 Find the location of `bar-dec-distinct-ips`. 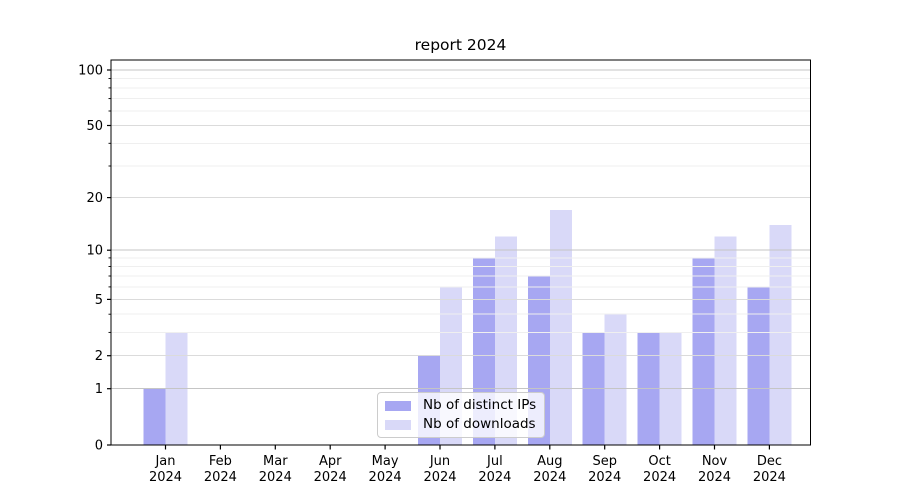

bar-dec-distinct-ips is located at coordinates (758, 365).